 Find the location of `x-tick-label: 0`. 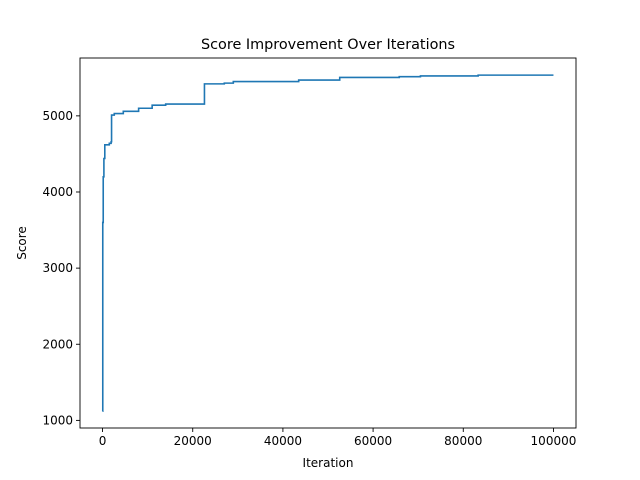

x-tick-label: 0 is located at coordinates (103, 441).